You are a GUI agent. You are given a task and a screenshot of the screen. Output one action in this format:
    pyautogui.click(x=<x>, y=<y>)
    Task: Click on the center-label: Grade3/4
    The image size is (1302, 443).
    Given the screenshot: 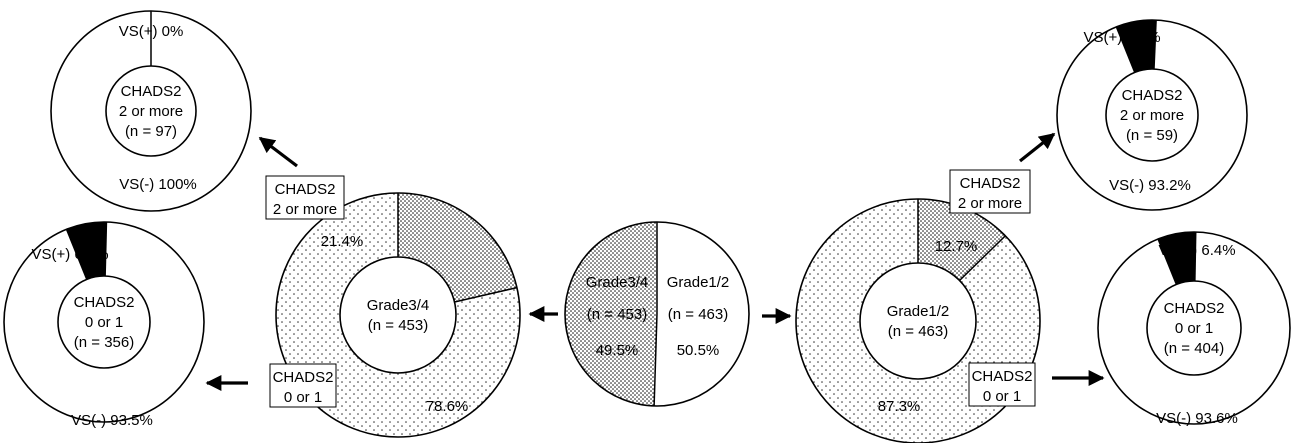 What is the action you would take?
    pyautogui.click(x=398, y=305)
    